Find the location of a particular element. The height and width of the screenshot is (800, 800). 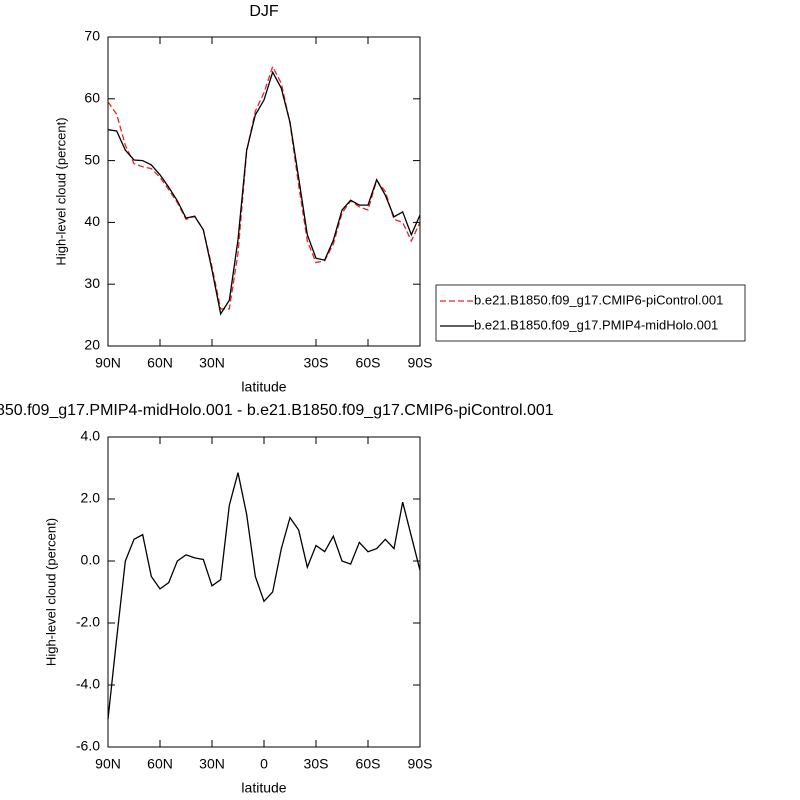

y-tick-label: 2.0 is located at coordinates (91, 498).